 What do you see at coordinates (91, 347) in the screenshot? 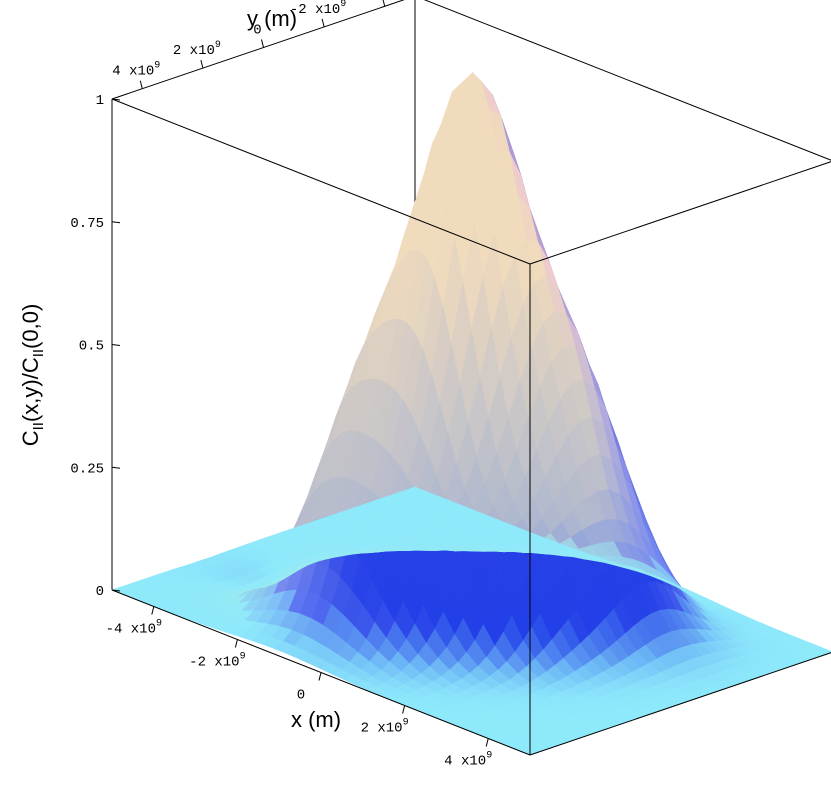
I see `z-tick-label: 0.5` at bounding box center [91, 347].